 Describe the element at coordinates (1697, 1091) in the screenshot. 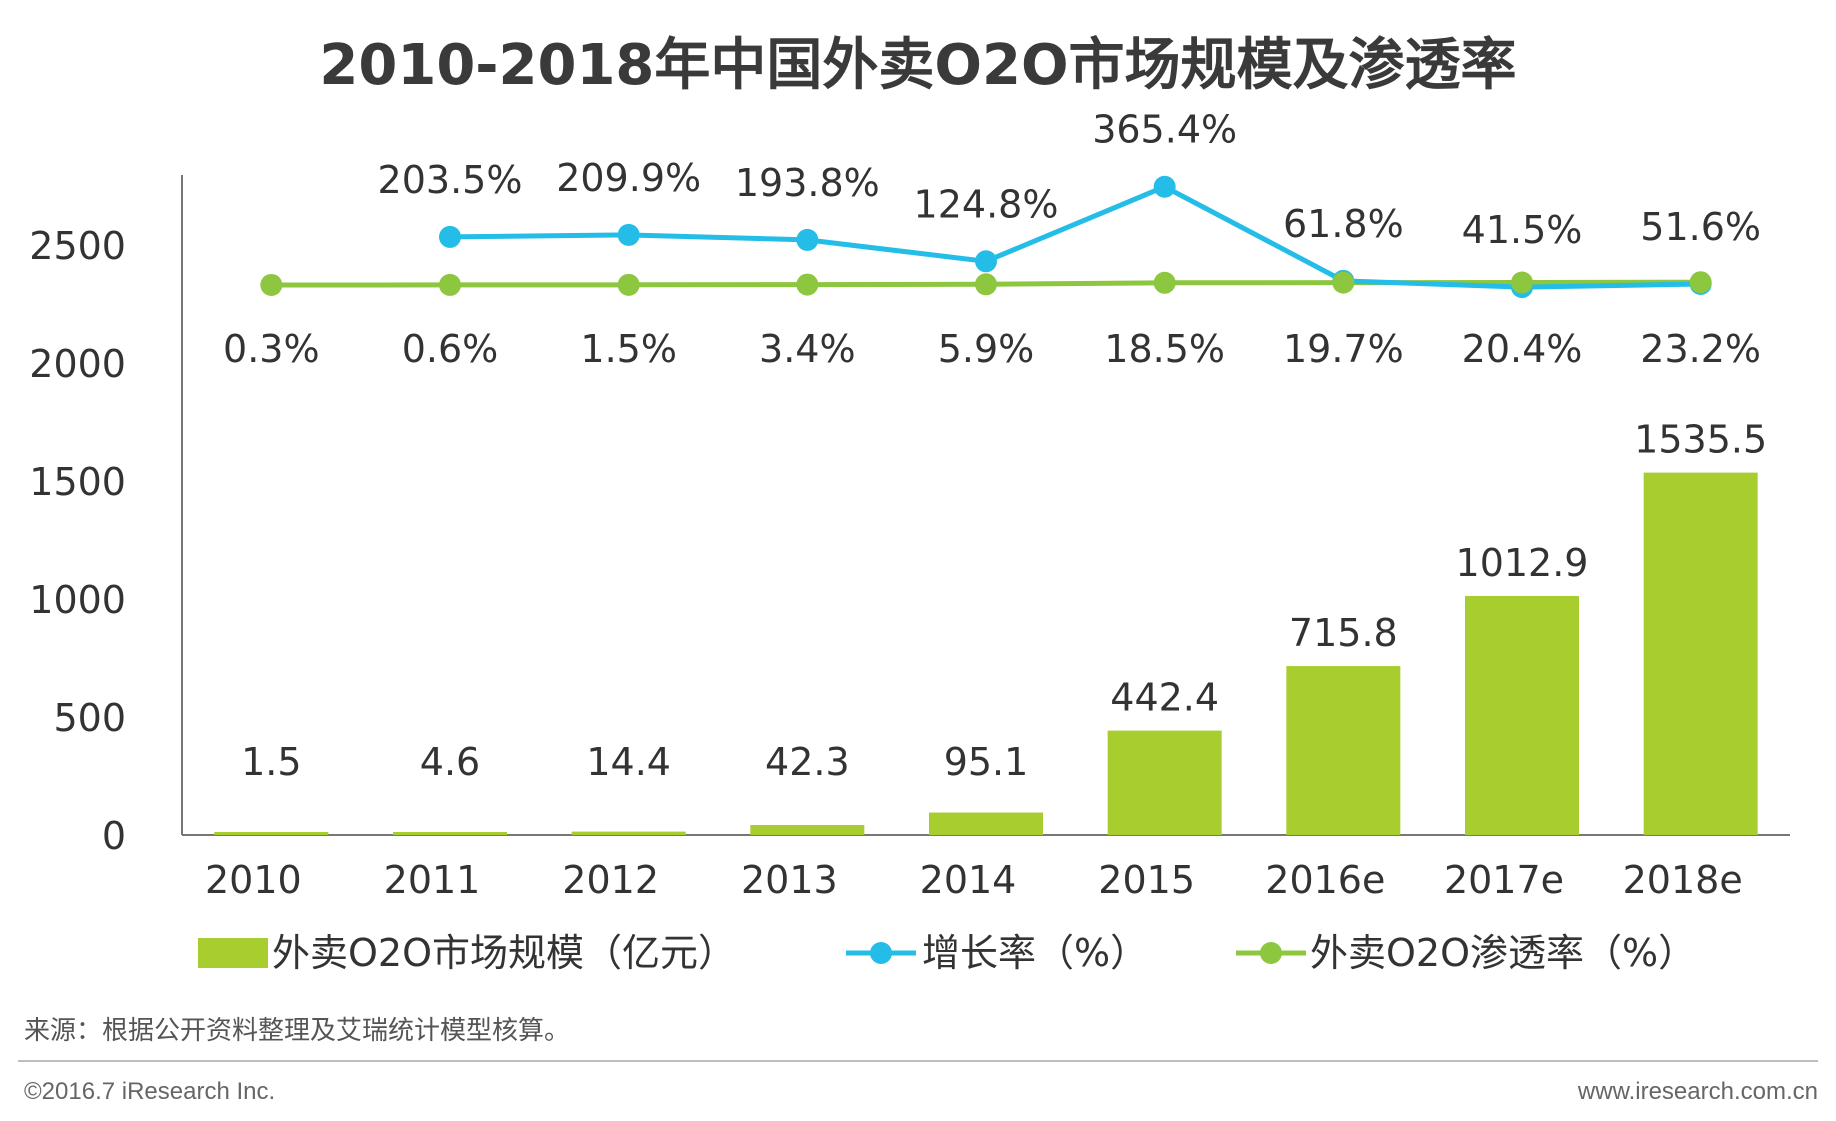

I see `website-text: www.iresearch.com.cn` at that location.